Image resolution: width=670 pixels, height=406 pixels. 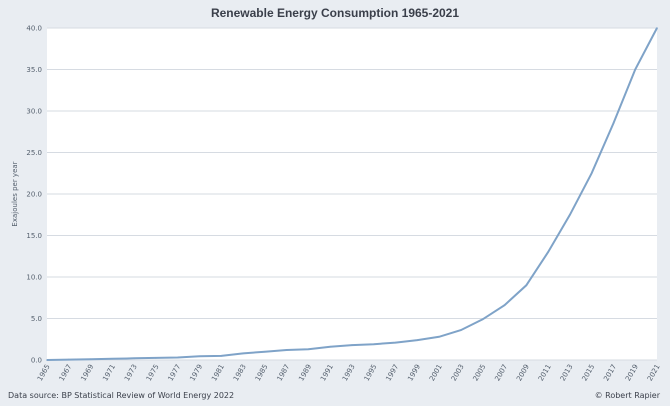 What do you see at coordinates (392, 372) in the screenshot?
I see `x-tick-label: 1997` at bounding box center [392, 372].